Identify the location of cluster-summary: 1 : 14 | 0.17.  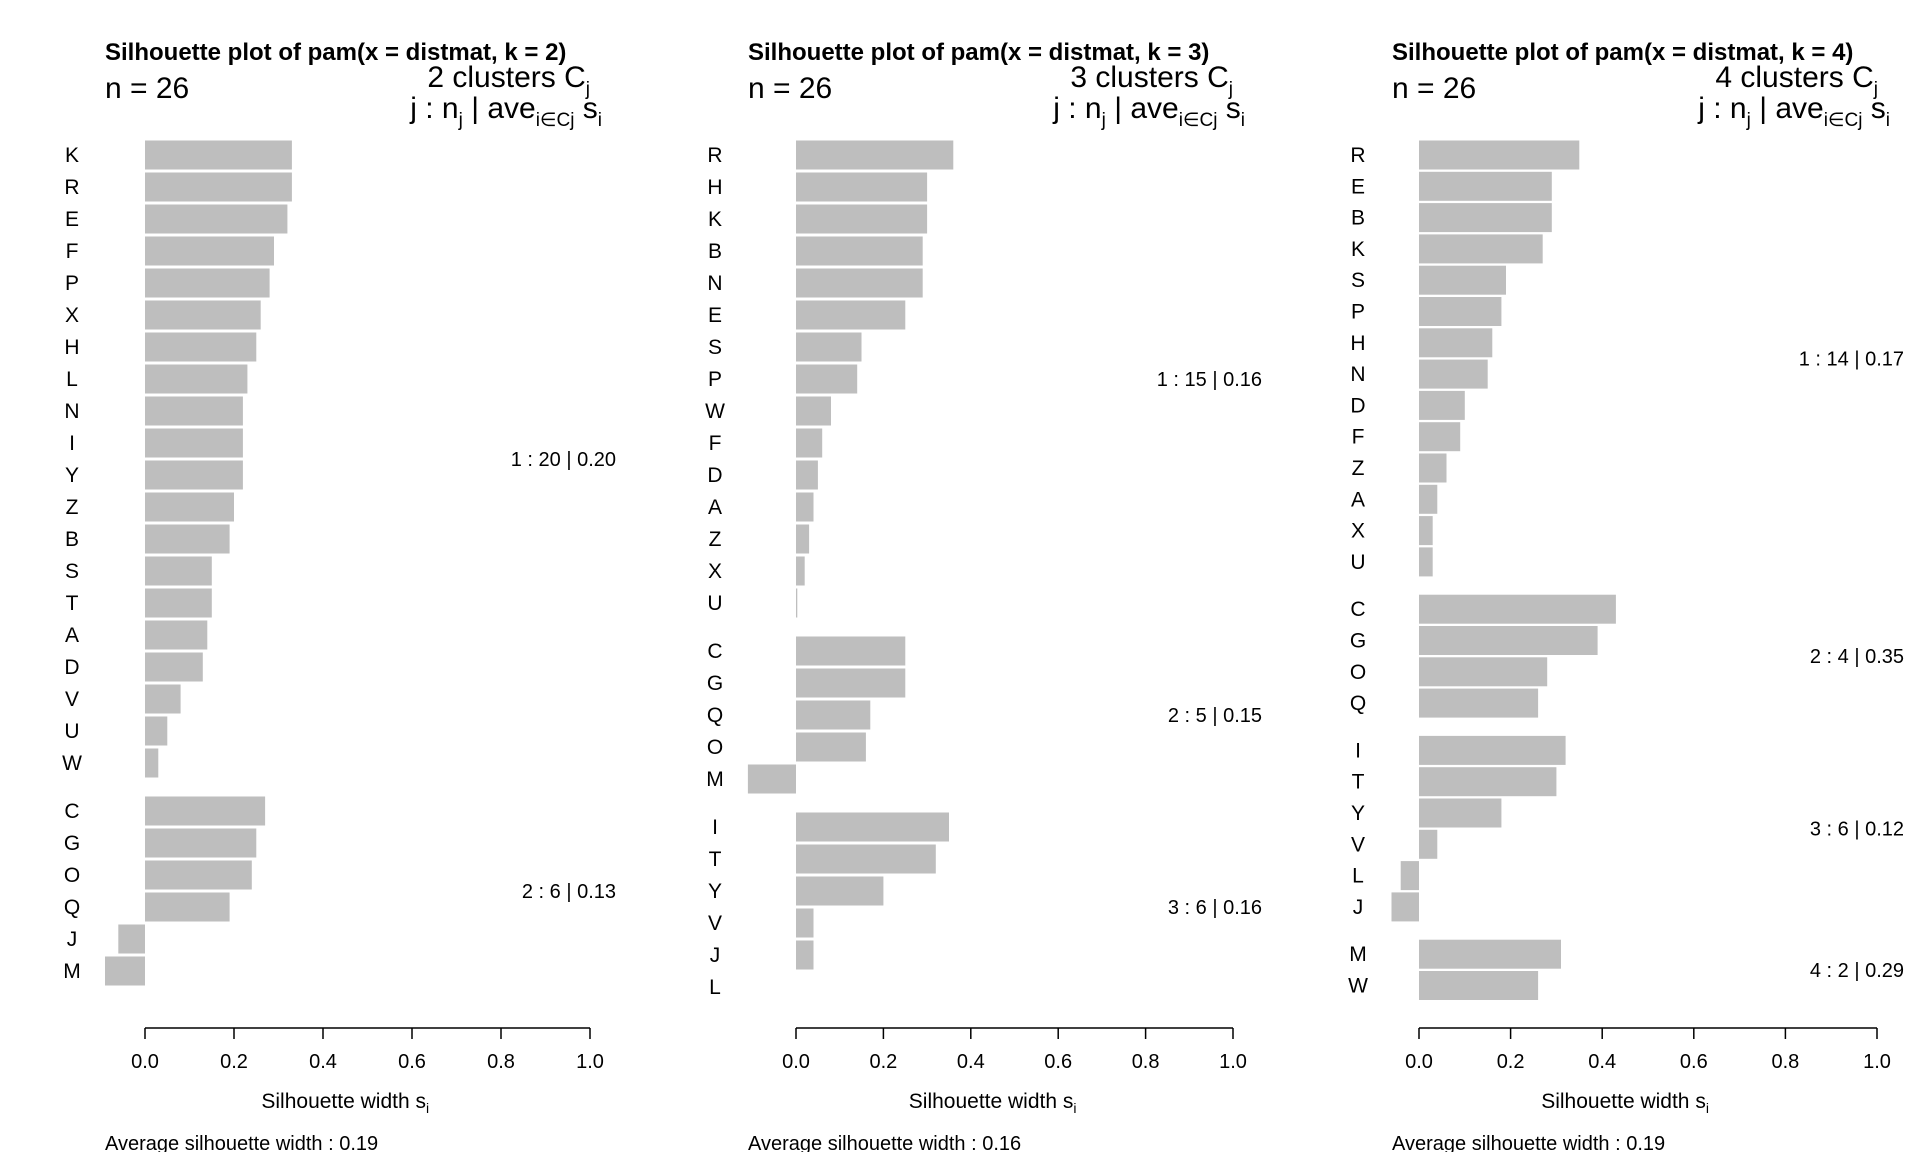
(1851, 359).